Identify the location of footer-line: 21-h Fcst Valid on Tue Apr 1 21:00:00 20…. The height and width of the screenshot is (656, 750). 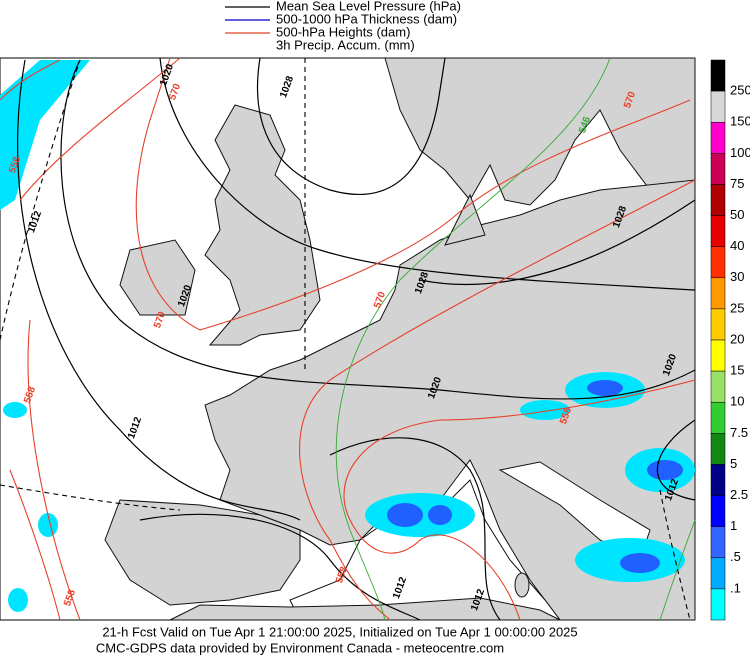
(339, 631).